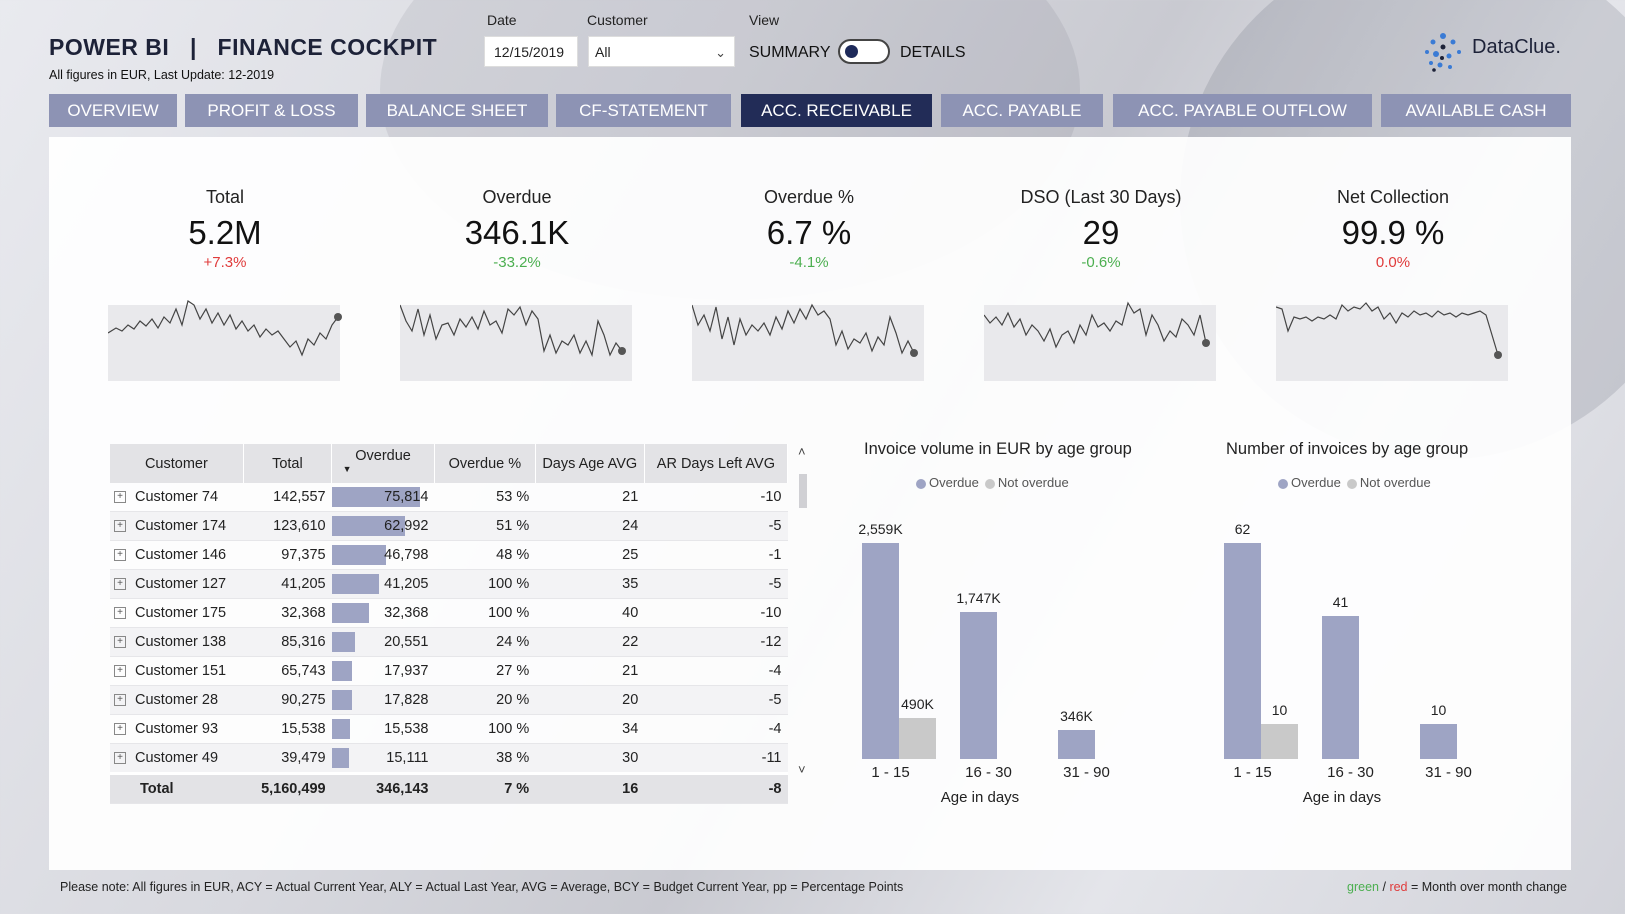  What do you see at coordinates (716, 463) in the screenshot?
I see `column-header-ar-days-left: AR Days Left AVG` at bounding box center [716, 463].